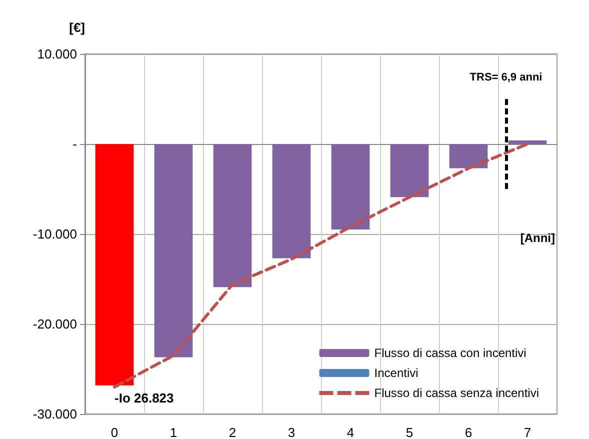 The image size is (589, 439). I want to click on annotation: -Io 26.823, so click(144, 398).